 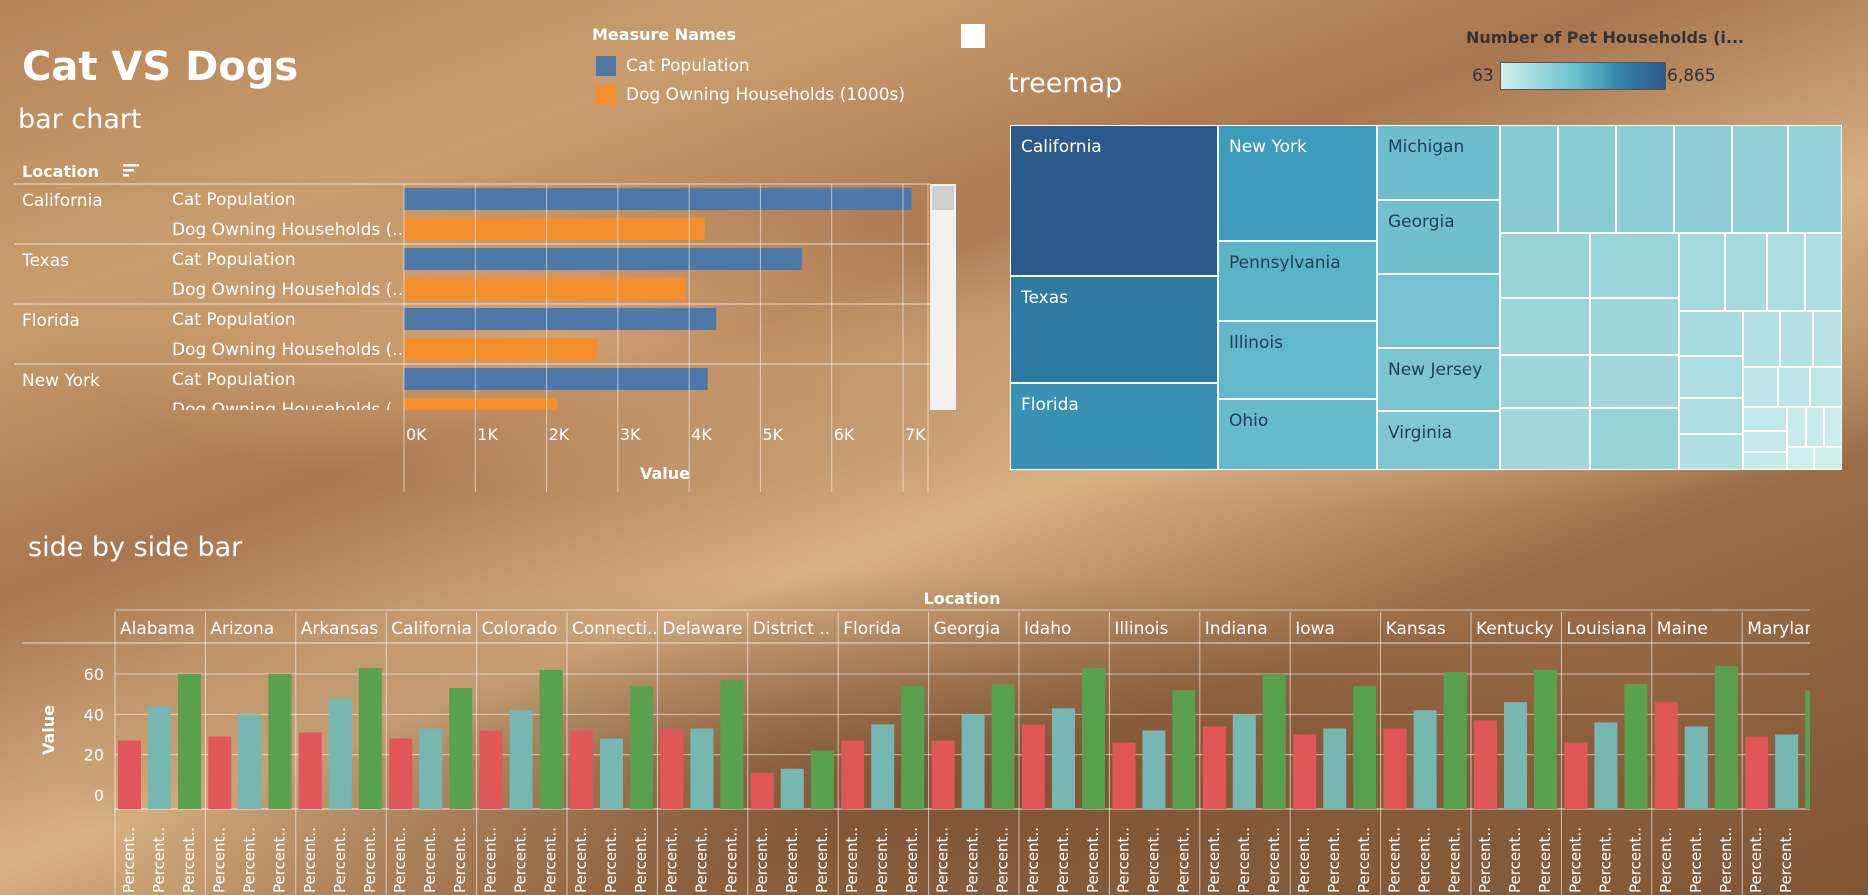 I want to click on x-tick-label: 3K, so click(x=630, y=434).